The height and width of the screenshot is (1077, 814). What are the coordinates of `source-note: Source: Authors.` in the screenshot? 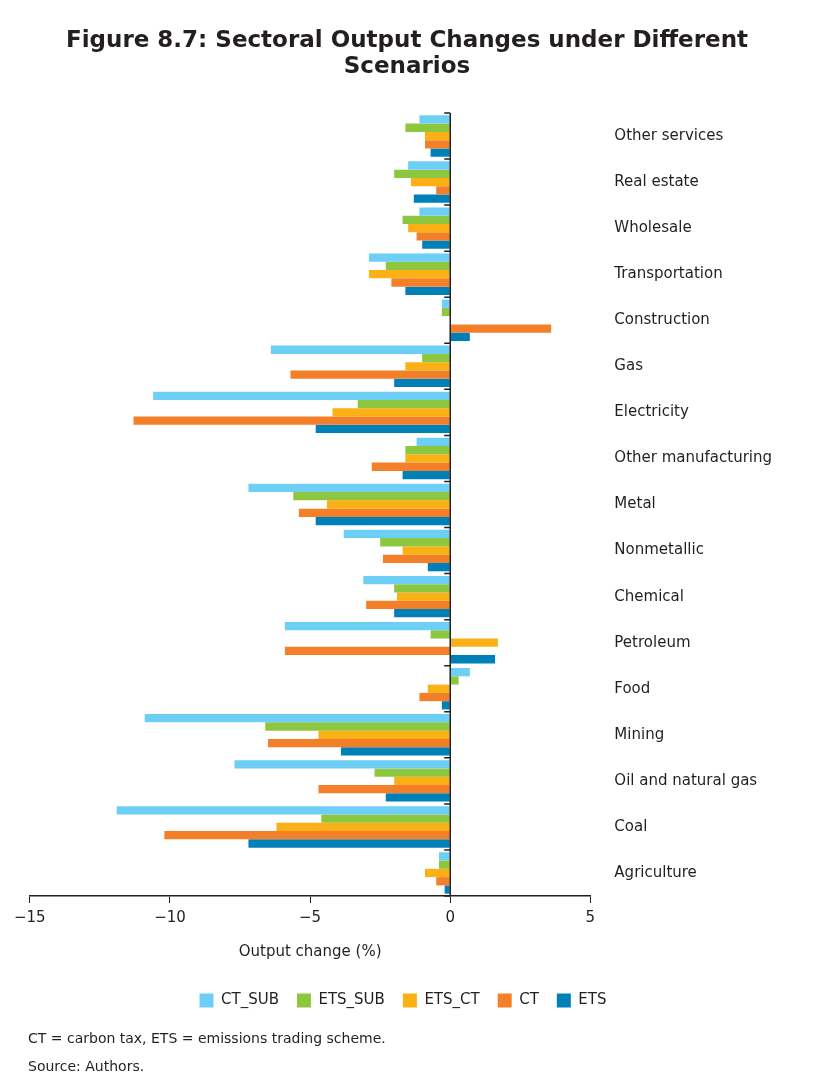 It's located at (87, 1066).